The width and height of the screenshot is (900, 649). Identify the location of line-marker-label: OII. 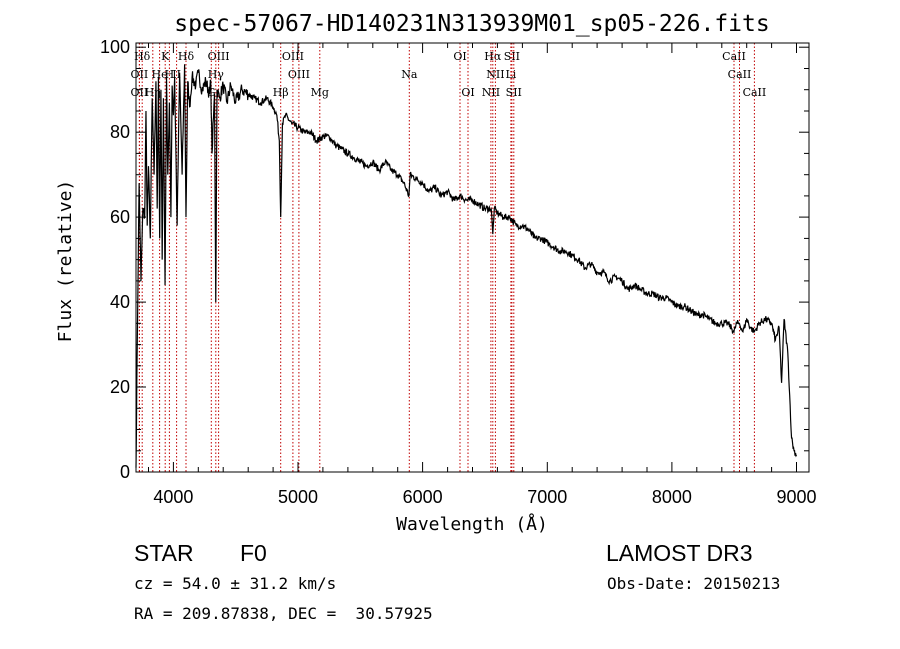
(140, 92).